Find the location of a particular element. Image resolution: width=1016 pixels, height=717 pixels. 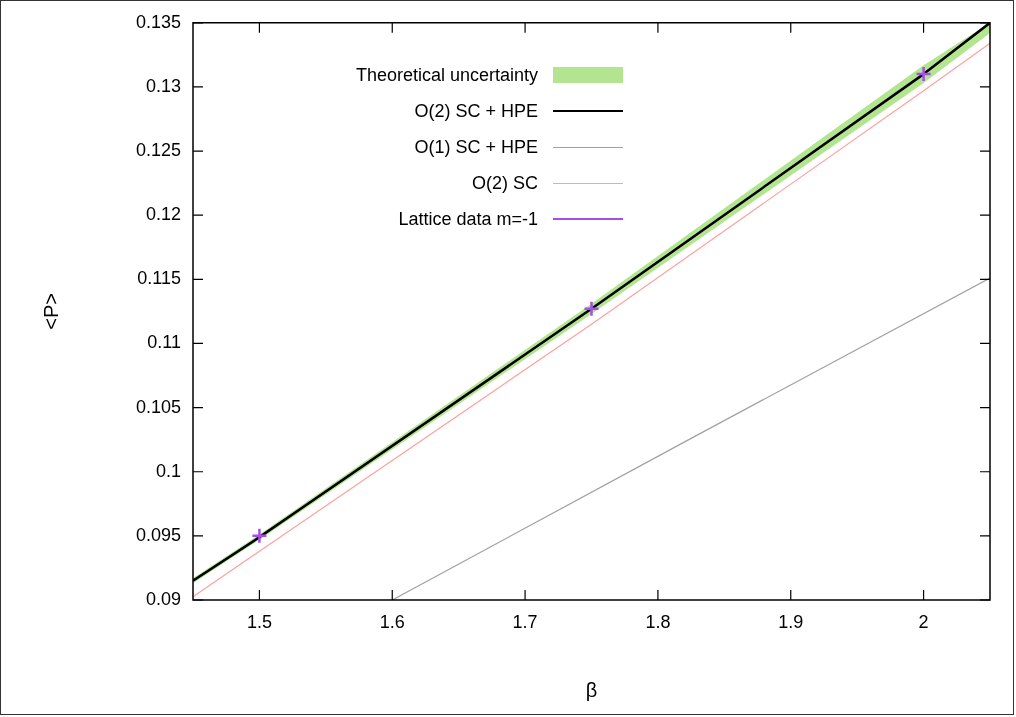

x-tick-label: 2 is located at coordinates (923, 621).